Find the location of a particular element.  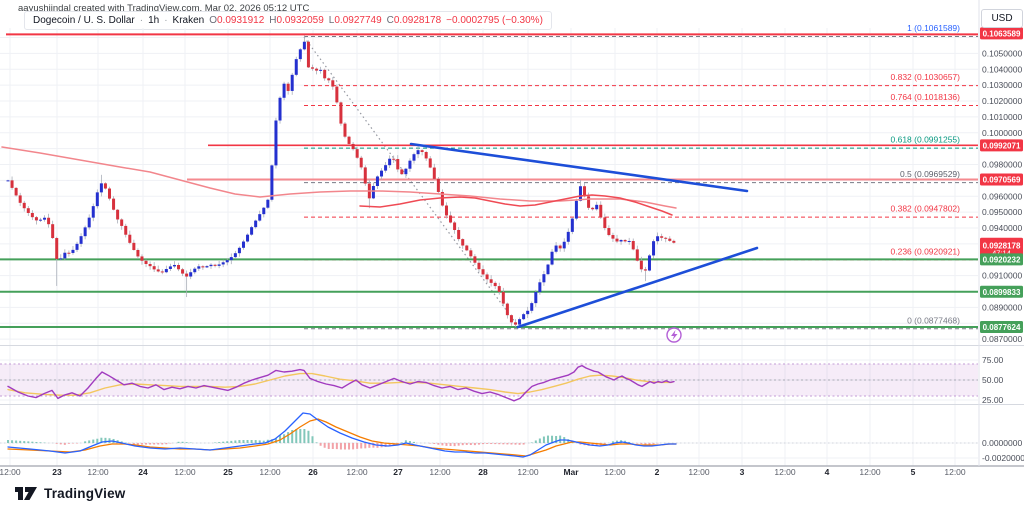

price-tag: 0.0970569 is located at coordinates (1001, 179).